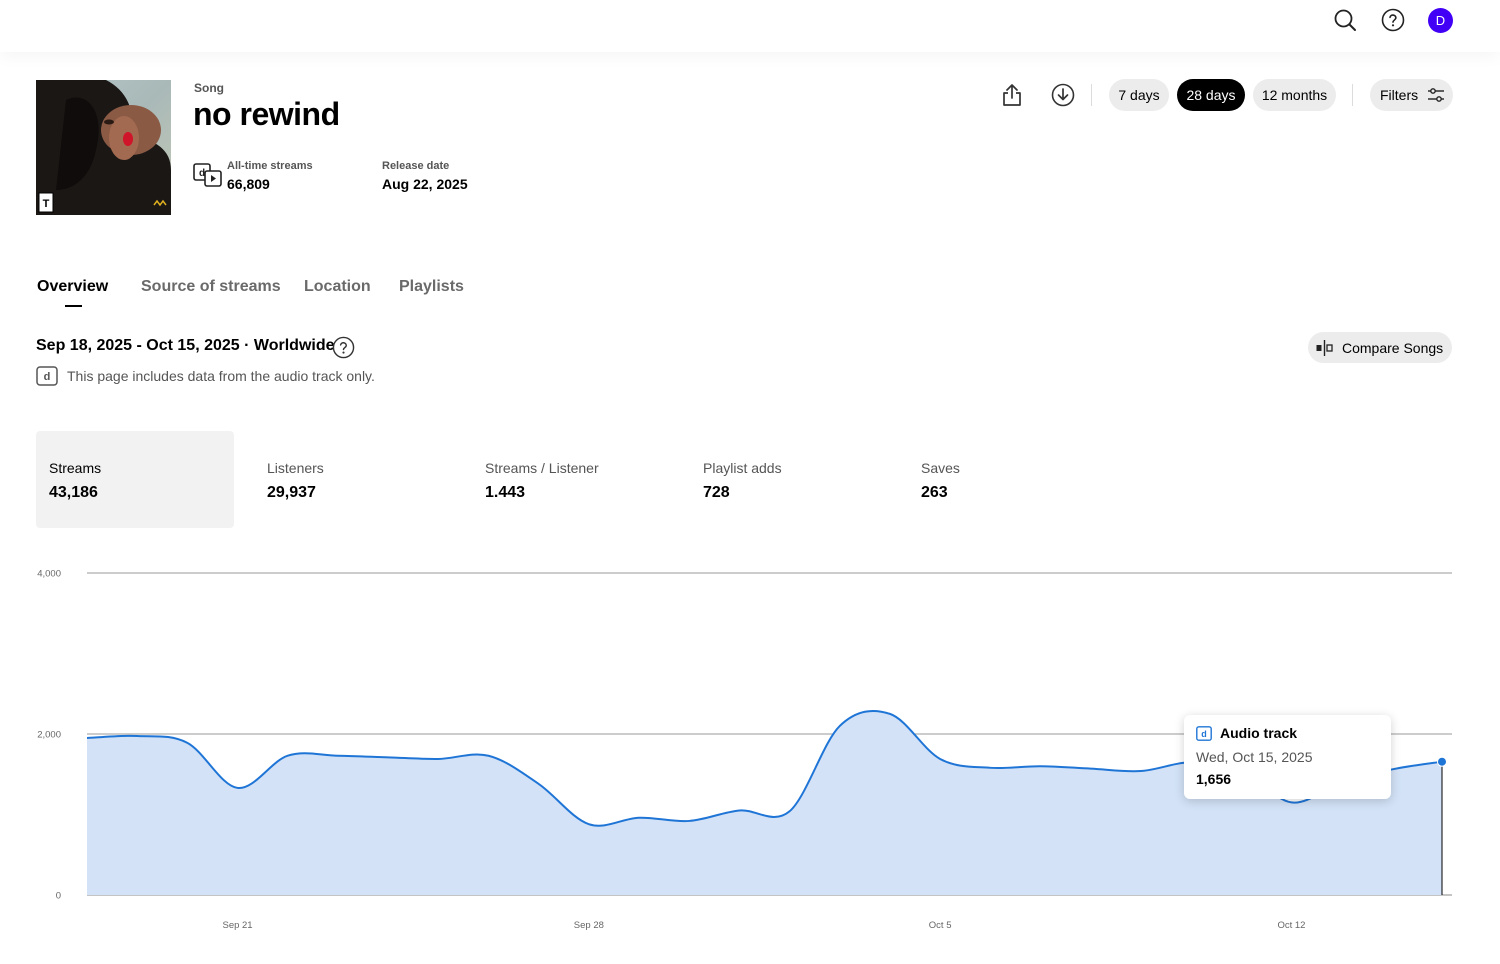 This screenshot has width=1500, height=964. What do you see at coordinates (337, 286) in the screenshot?
I see `tab-location: Location` at bounding box center [337, 286].